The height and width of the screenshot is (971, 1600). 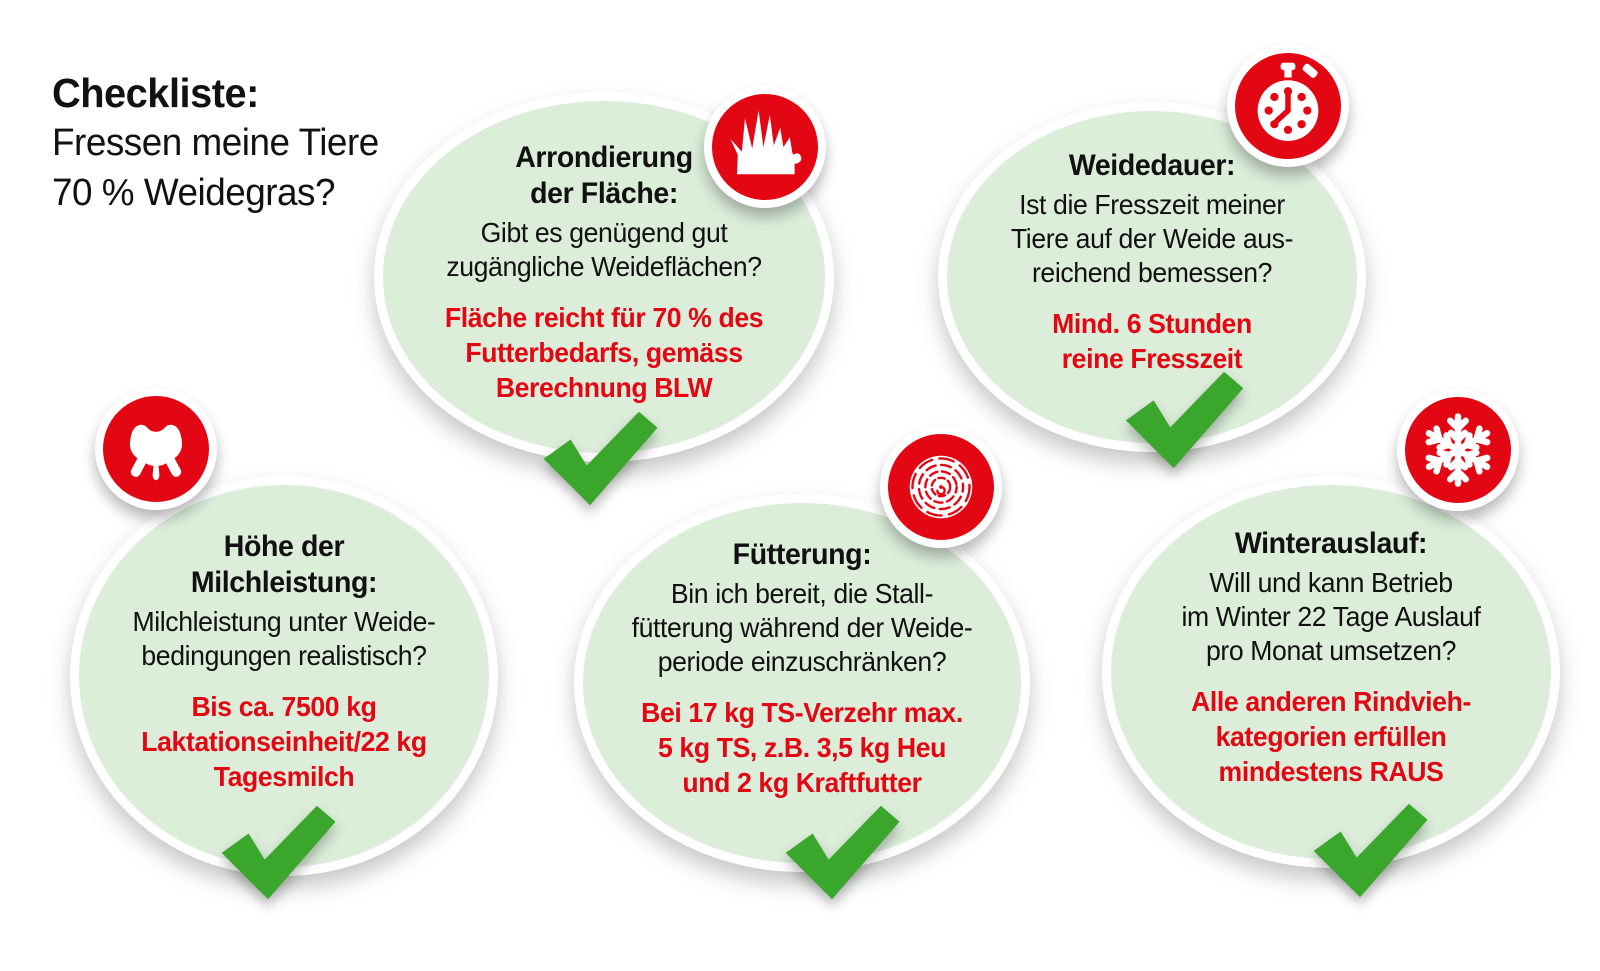 I want to click on title-heading: Checkliste:, so click(x=155, y=93).